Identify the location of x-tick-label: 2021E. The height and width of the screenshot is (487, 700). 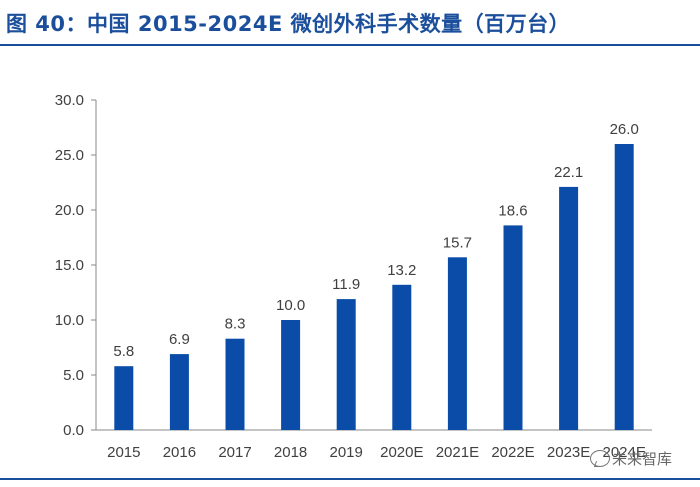
(457, 452).